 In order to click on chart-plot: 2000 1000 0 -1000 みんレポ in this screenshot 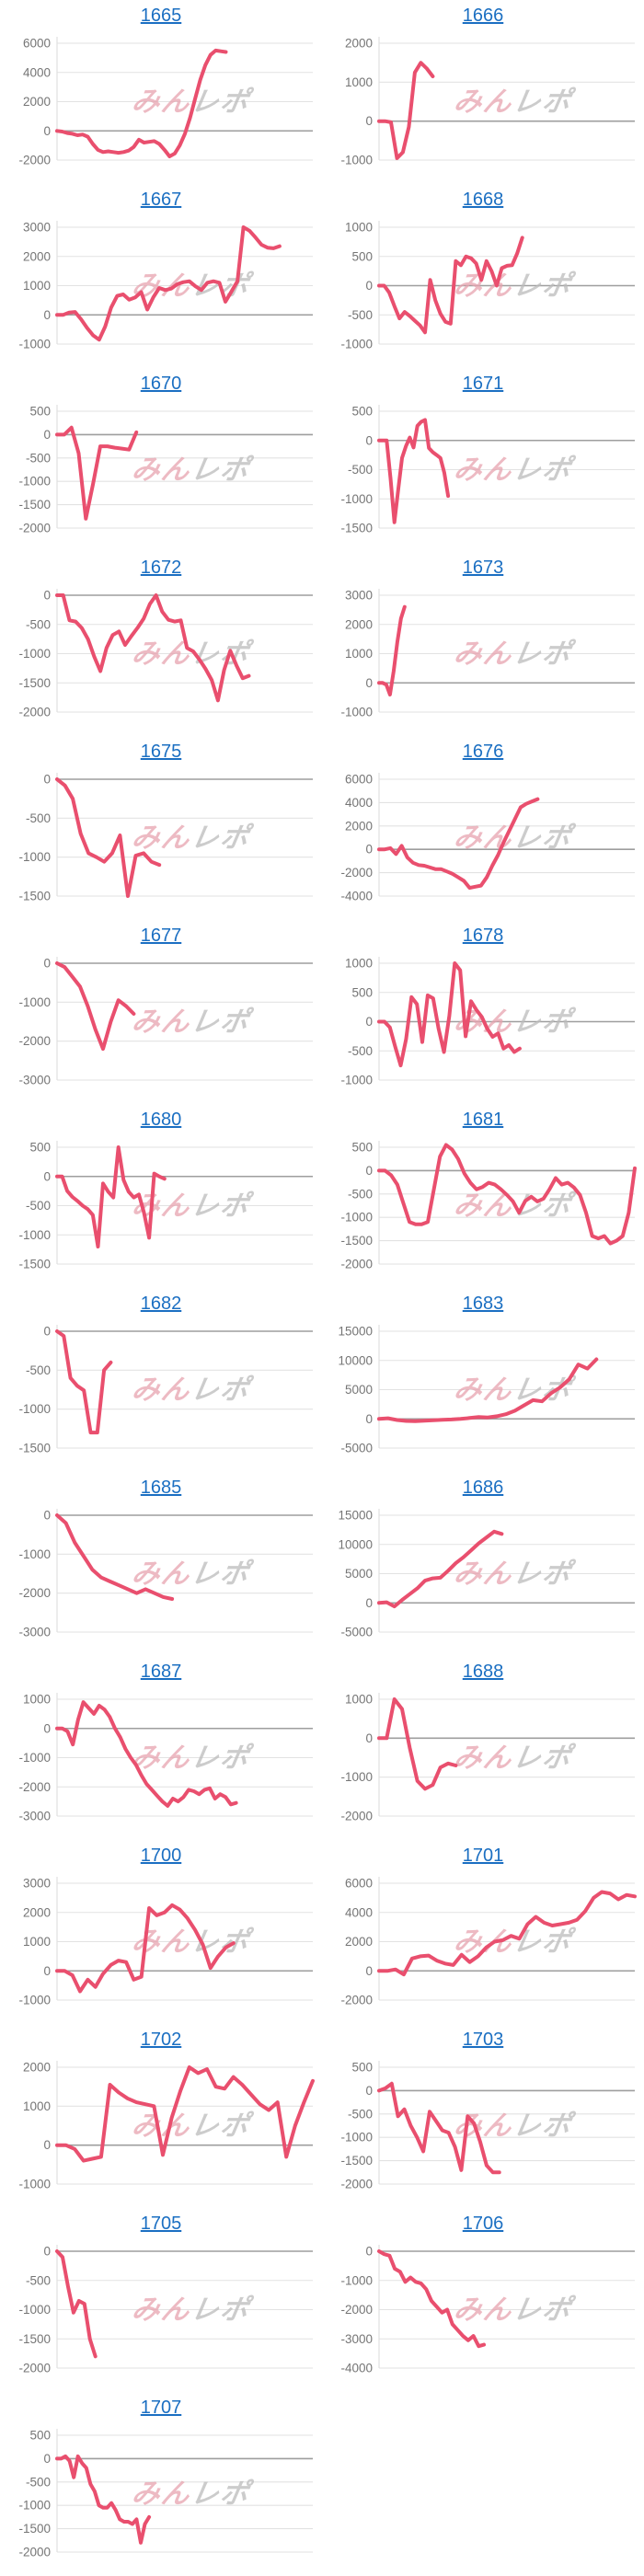, I will do `click(487, 102)`.